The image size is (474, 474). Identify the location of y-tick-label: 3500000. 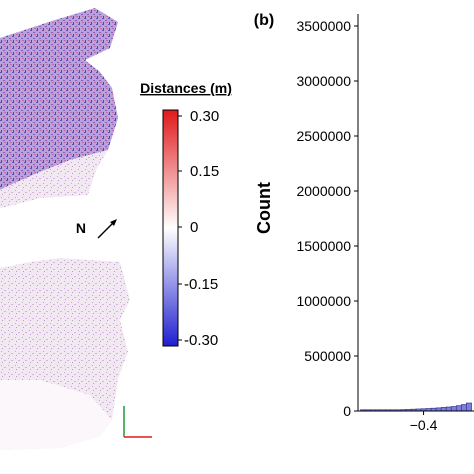
(323, 26).